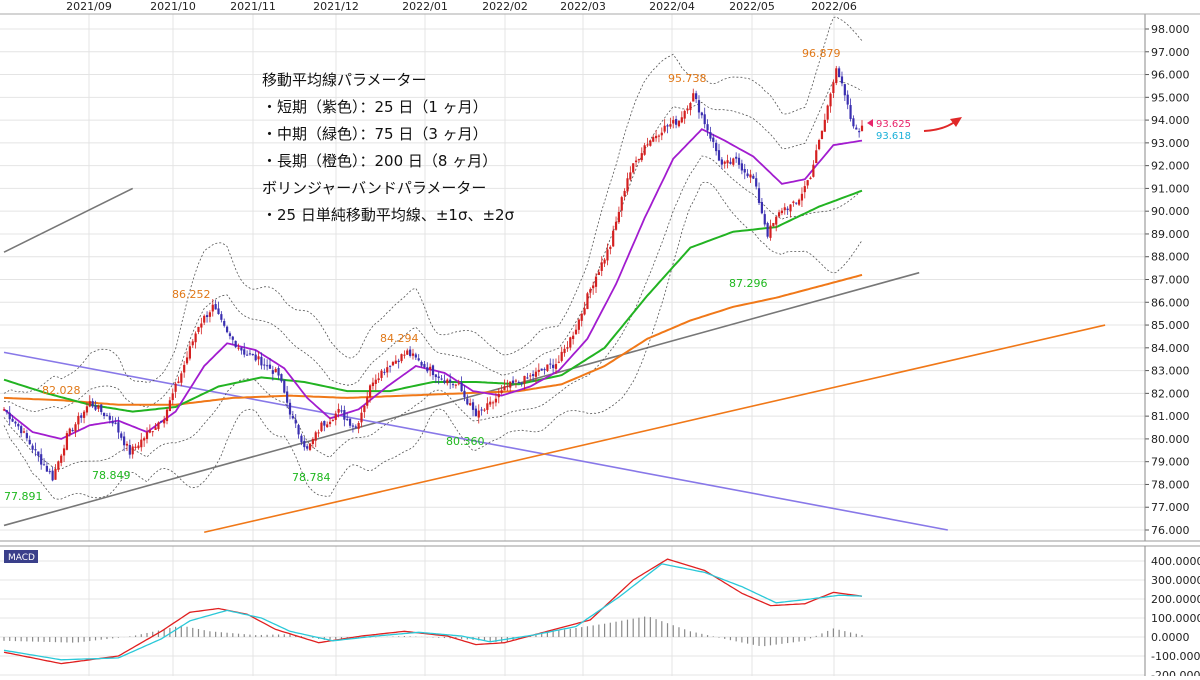 Image resolution: width=1200 pixels, height=680 pixels. I want to click on x-tick-label: 2021/09, so click(89, 6).